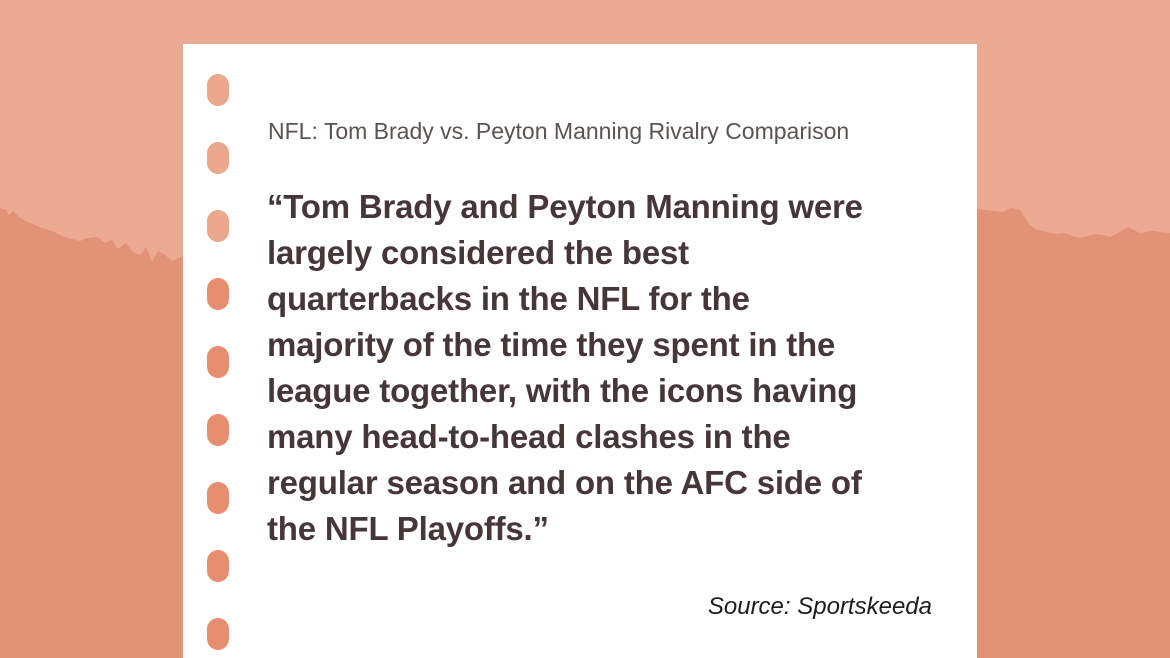 This screenshot has width=1170, height=658. I want to click on quote-line: many head-to-head clashes in the, so click(529, 436).